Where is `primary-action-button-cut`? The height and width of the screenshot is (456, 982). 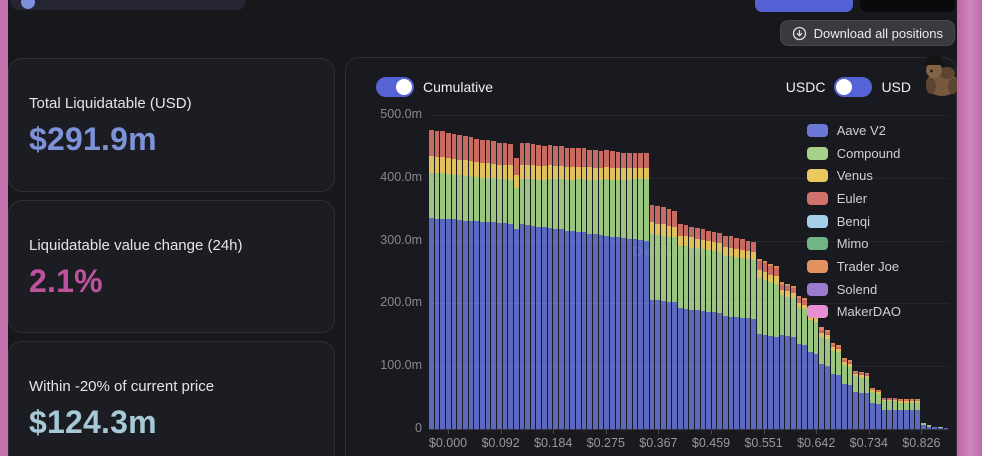
primary-action-button-cut is located at coordinates (804, 6).